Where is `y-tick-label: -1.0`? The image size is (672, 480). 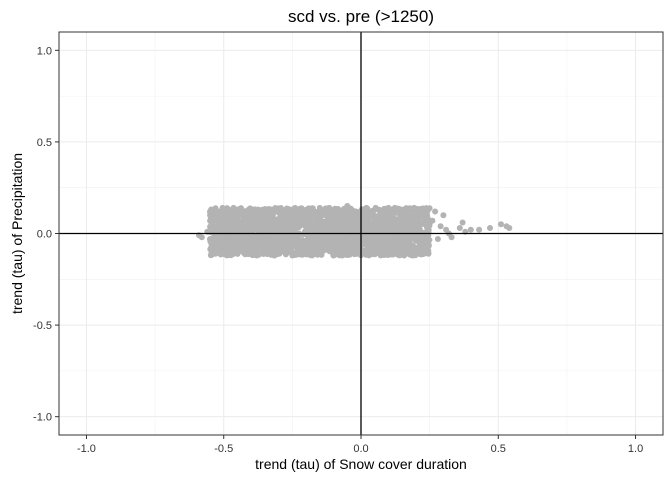
y-tick-label: -1.0 is located at coordinates (42, 418).